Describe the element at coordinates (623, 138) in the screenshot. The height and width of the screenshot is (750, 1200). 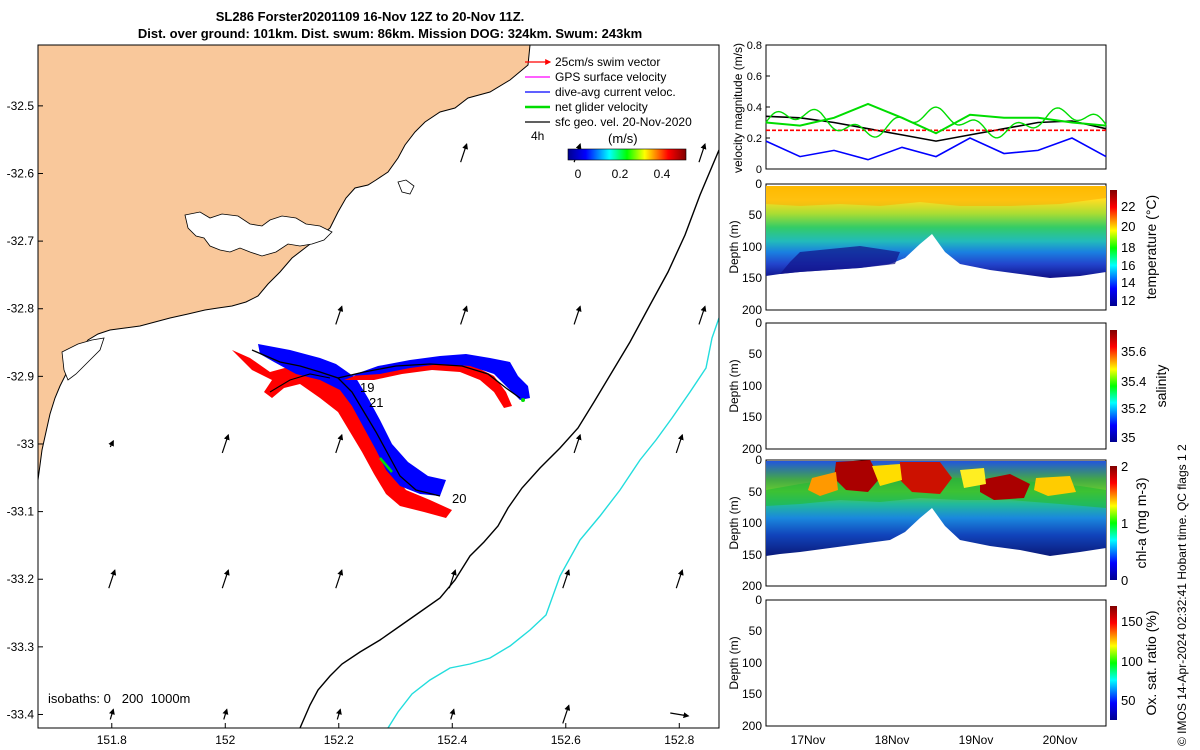
I see `map-colorbar-unit: (m/s)` at that location.